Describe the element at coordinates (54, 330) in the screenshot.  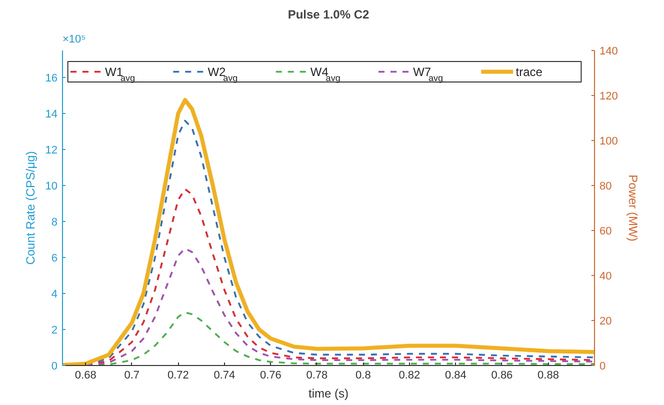
I see `y-tick-label: 2` at that location.